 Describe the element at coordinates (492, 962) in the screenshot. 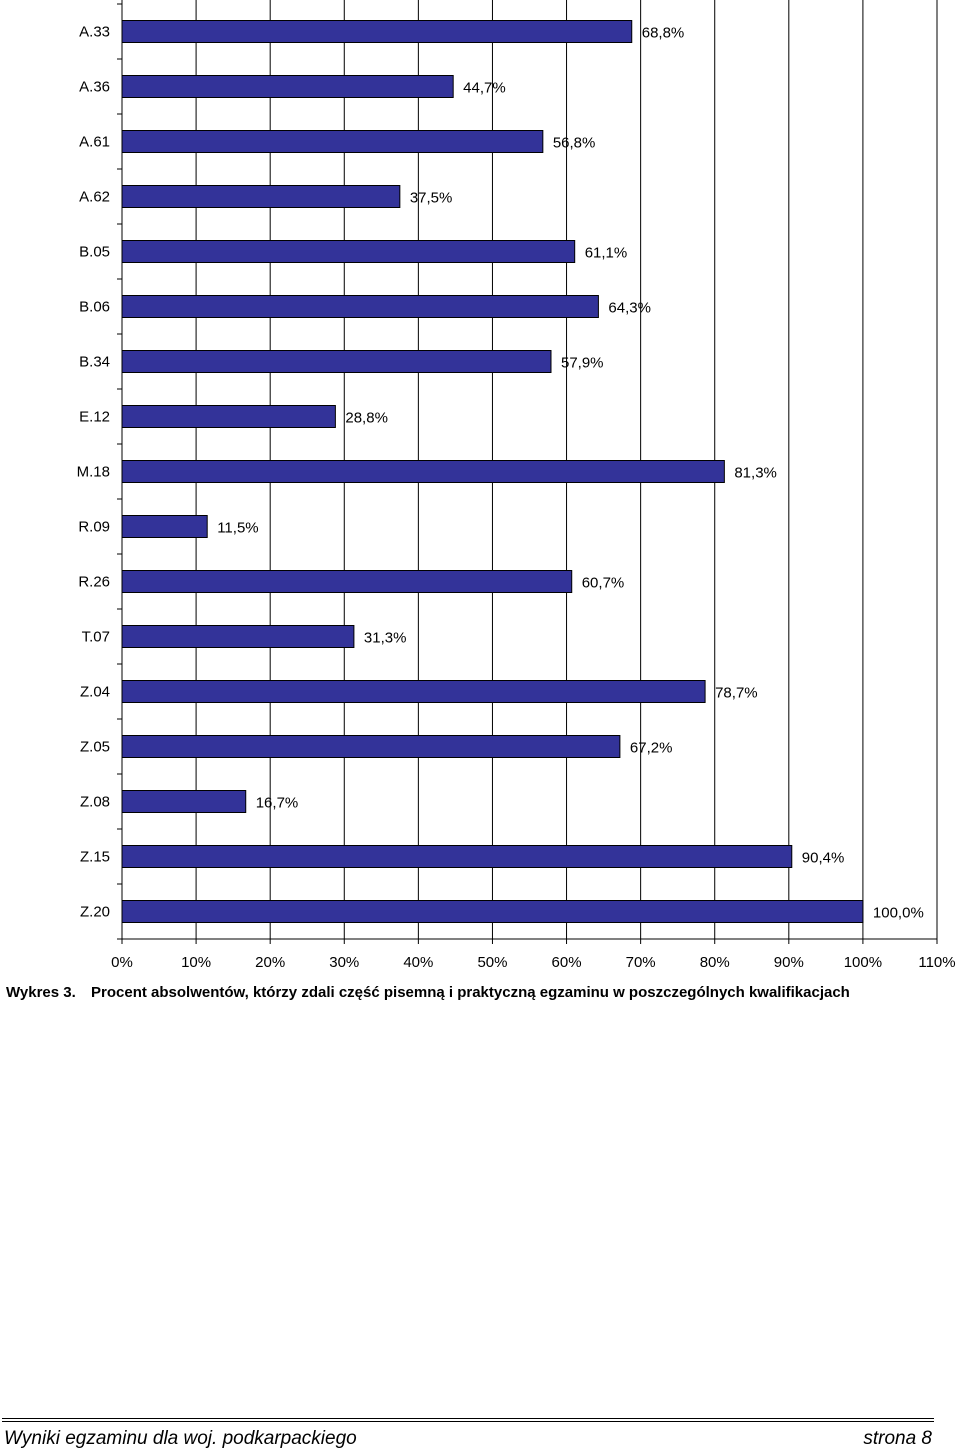

I see `x-tick-label: 50%` at that location.